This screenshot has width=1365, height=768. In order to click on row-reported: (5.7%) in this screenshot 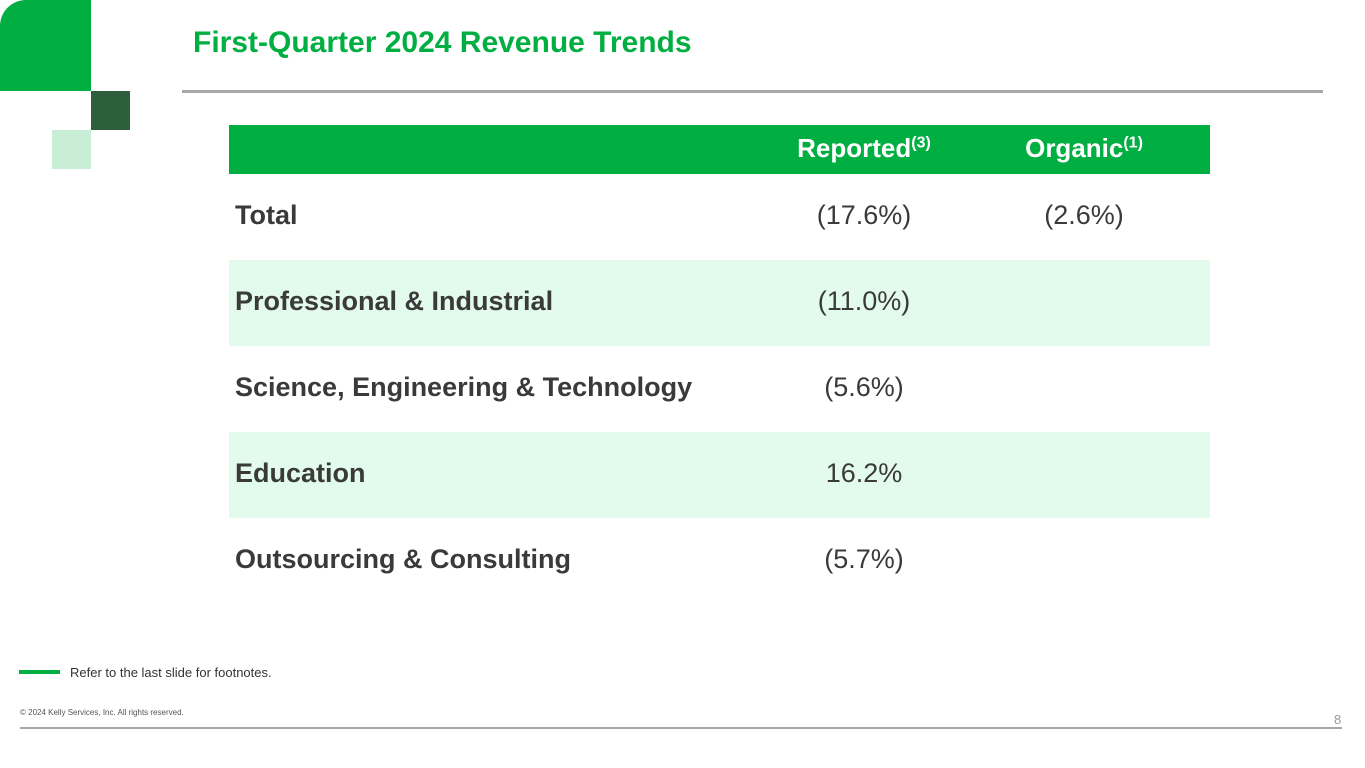, I will do `click(864, 559)`.